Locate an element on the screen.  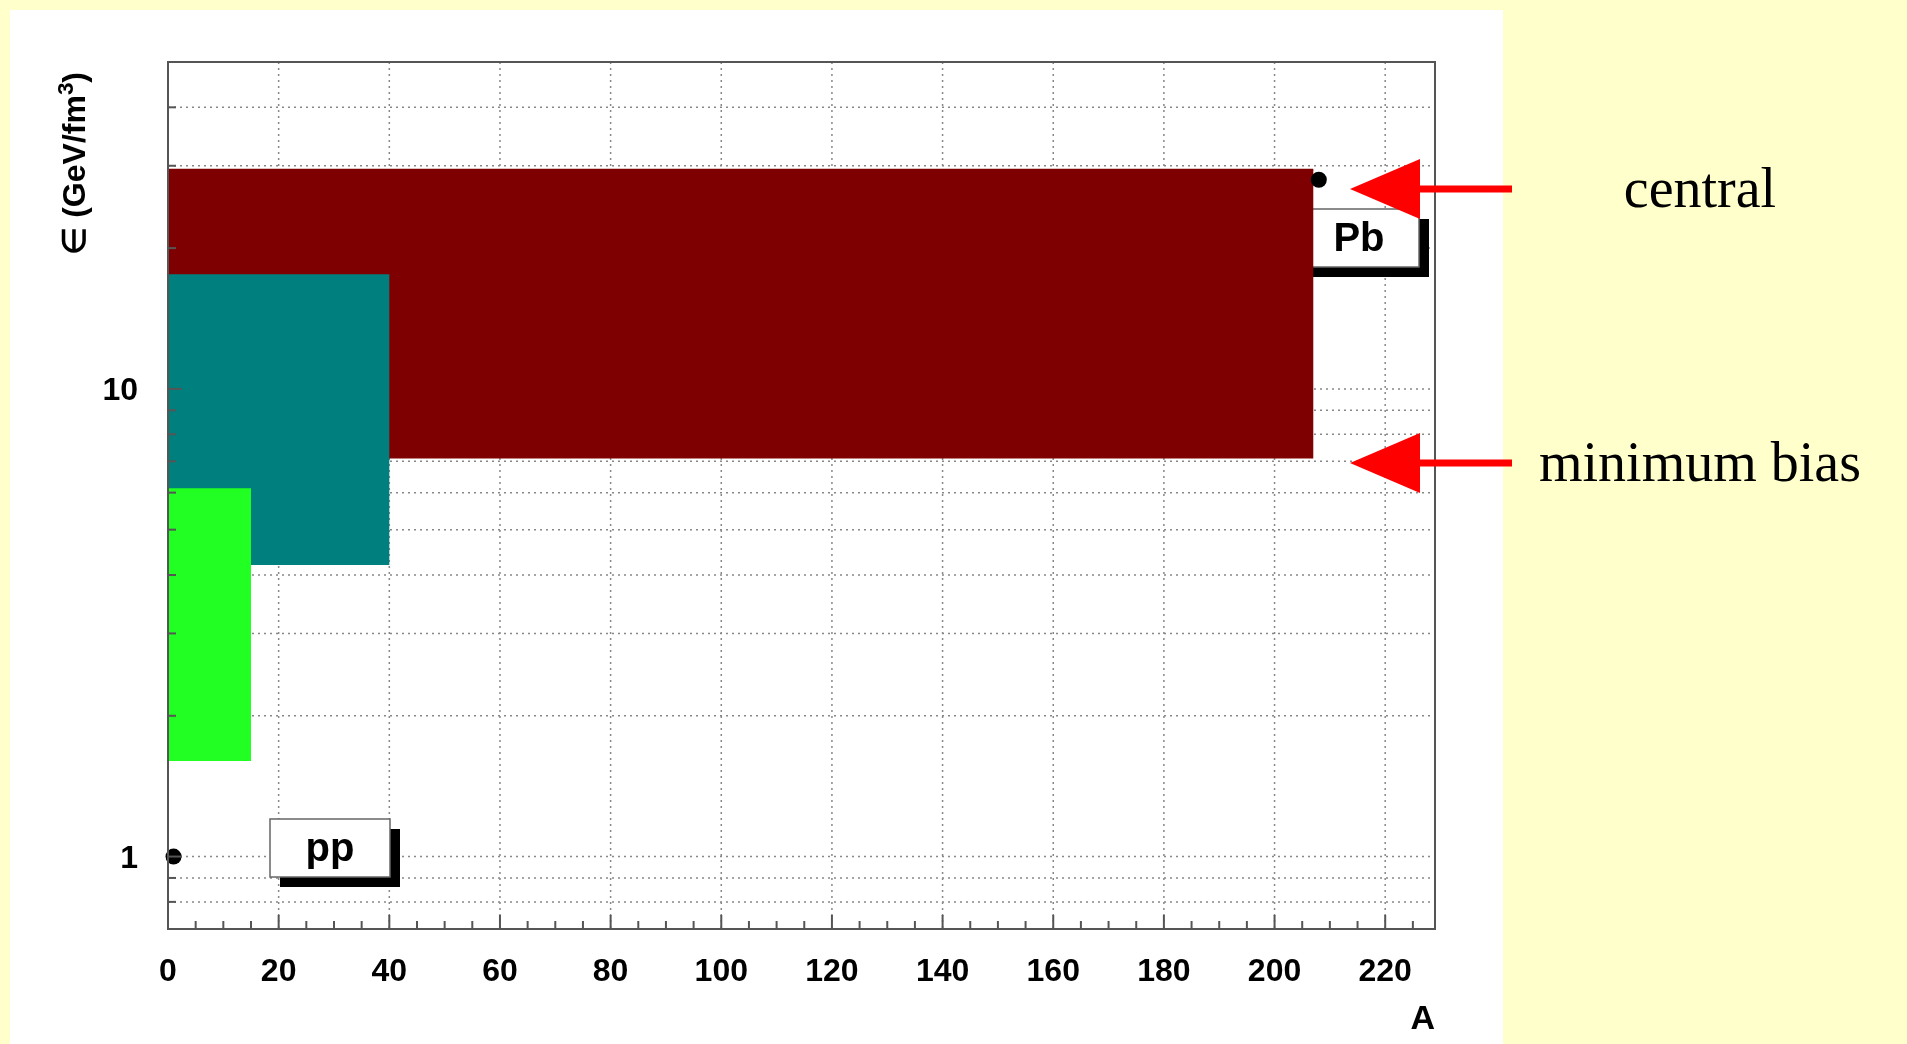
x-tick-label: 140 is located at coordinates (942, 970).